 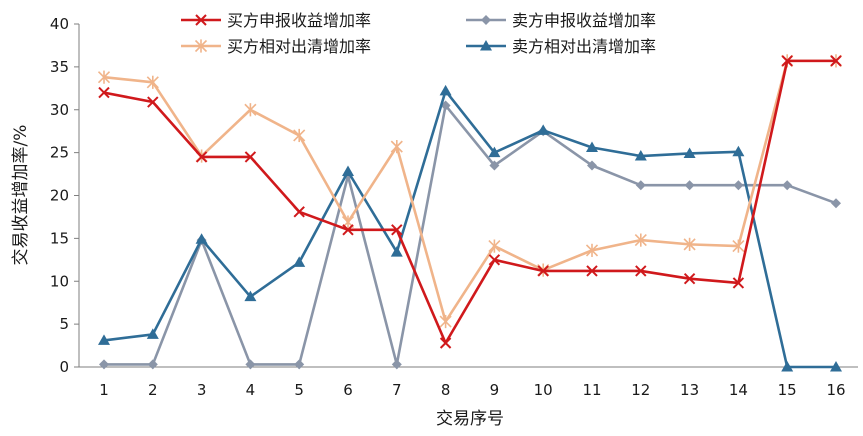 What do you see at coordinates (446, 390) in the screenshot?
I see `x-tick-label: 8` at bounding box center [446, 390].